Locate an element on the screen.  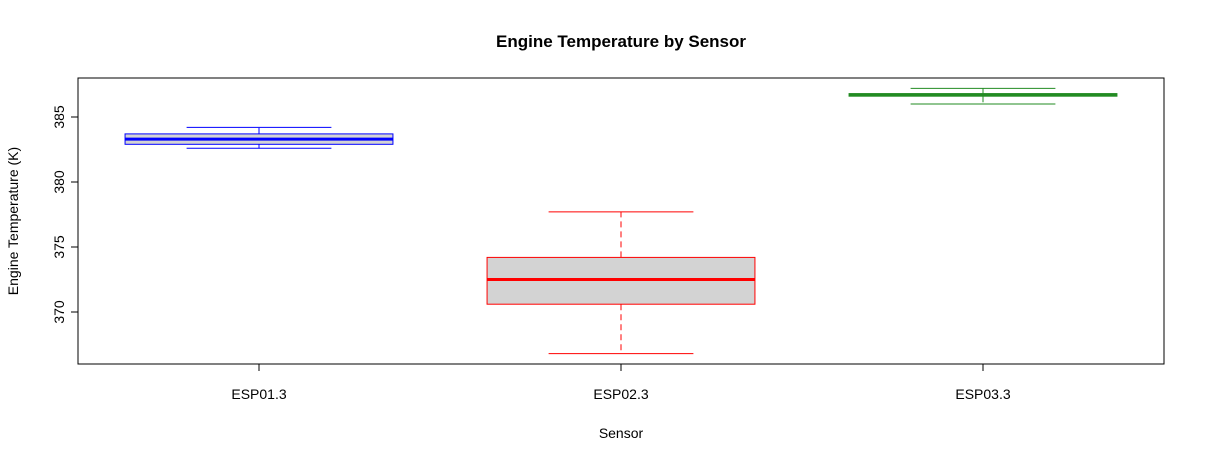
chart-title: Engine Temperature by Sensor is located at coordinates (621, 41).